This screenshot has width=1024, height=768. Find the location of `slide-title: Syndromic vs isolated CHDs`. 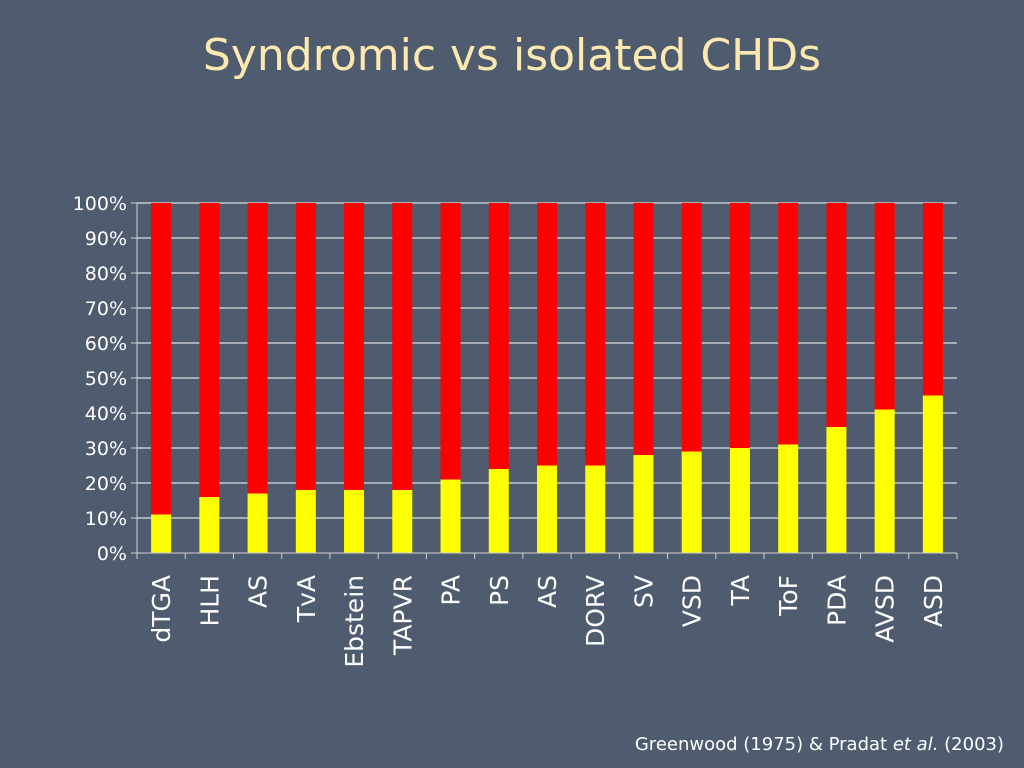

slide-title: Syndromic vs isolated CHDs is located at coordinates (512, 55).